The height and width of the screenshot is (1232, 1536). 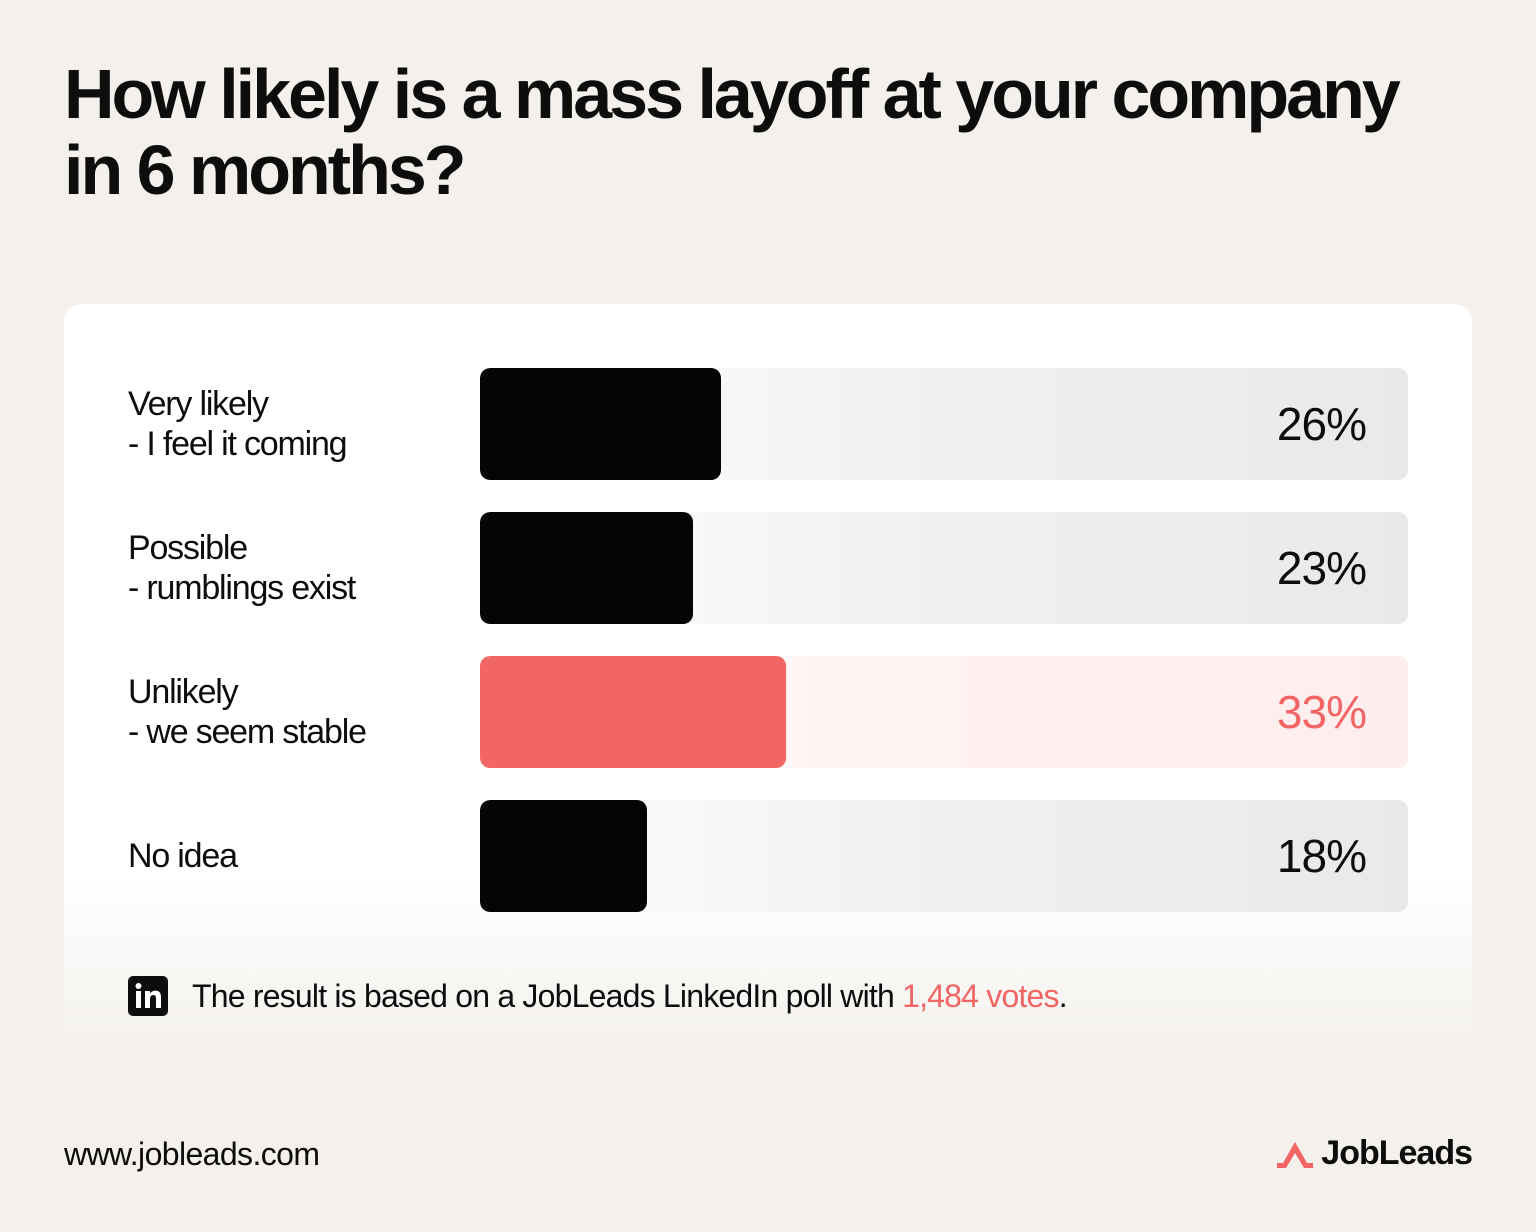 I want to click on value-label: 33%, so click(x=1321, y=712).